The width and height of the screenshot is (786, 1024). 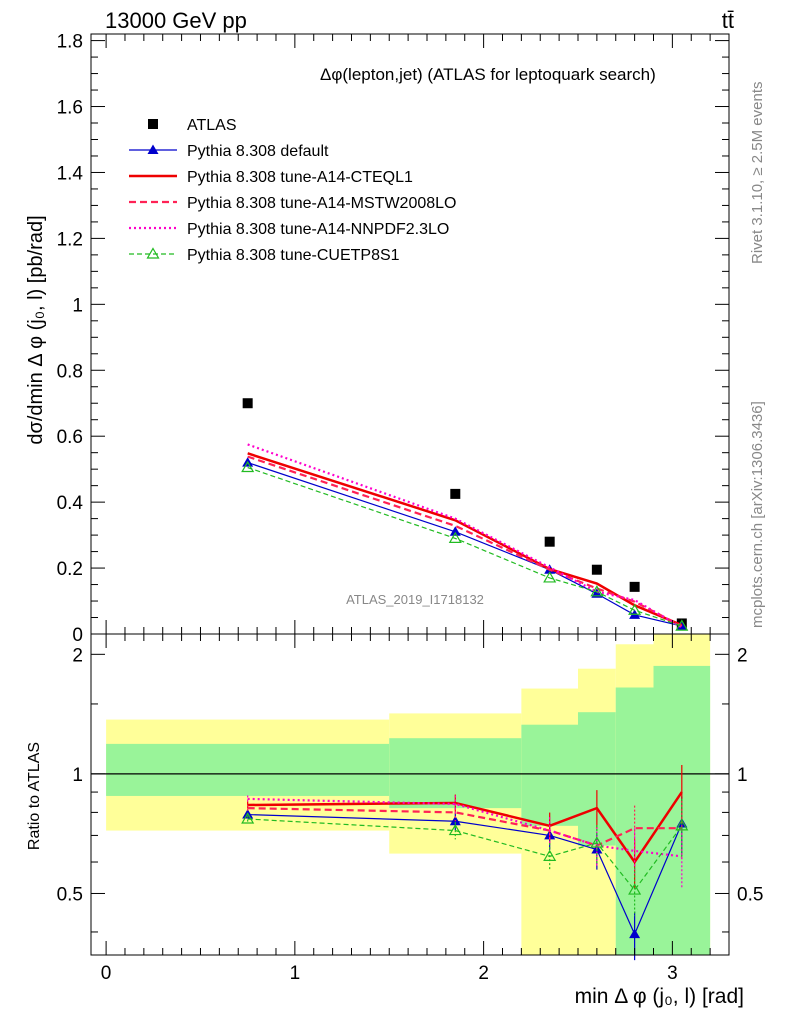 I want to click on ratio-ylabel: Ratio to ATLAS, so click(x=34, y=796).